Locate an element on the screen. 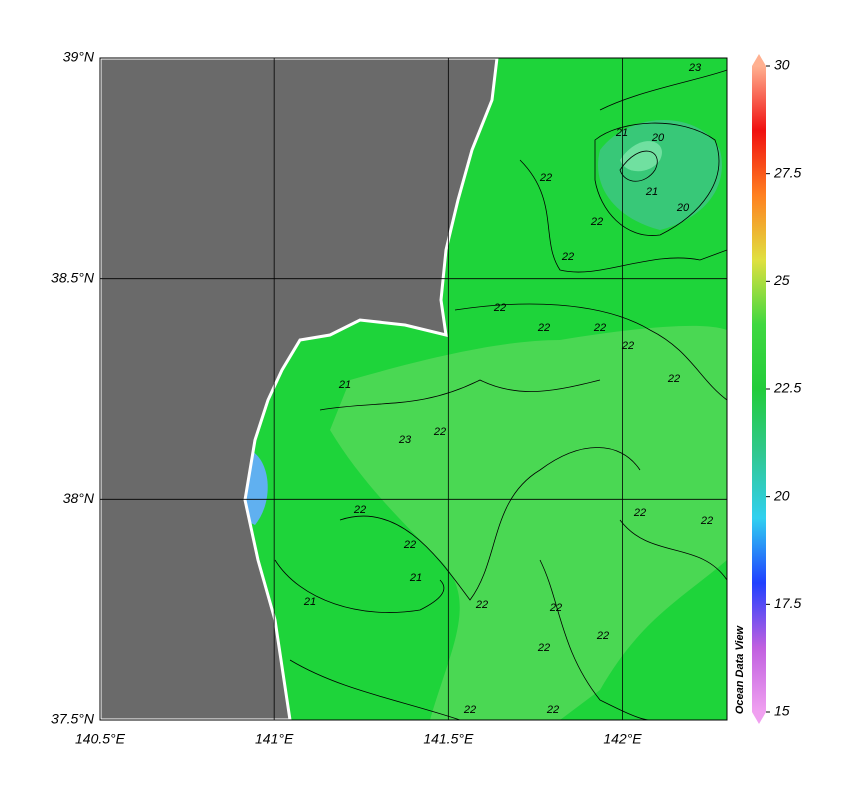  colorbar is located at coordinates (759, 389).